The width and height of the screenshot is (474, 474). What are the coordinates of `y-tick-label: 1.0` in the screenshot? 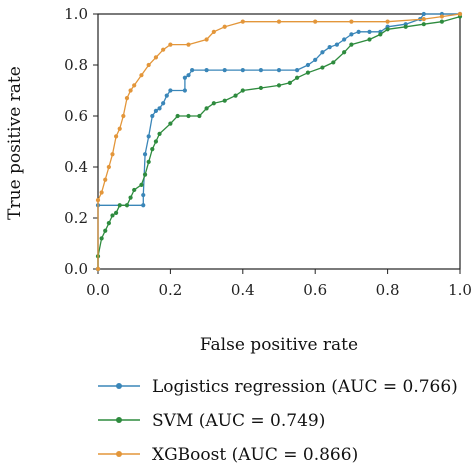 It's located at (76, 14).